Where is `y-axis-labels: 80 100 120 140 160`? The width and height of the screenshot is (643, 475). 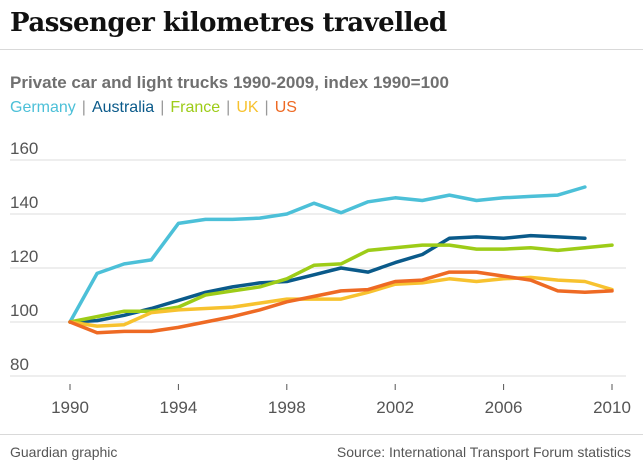 y-axis-labels: 80 100 120 140 160 is located at coordinates (24, 256).